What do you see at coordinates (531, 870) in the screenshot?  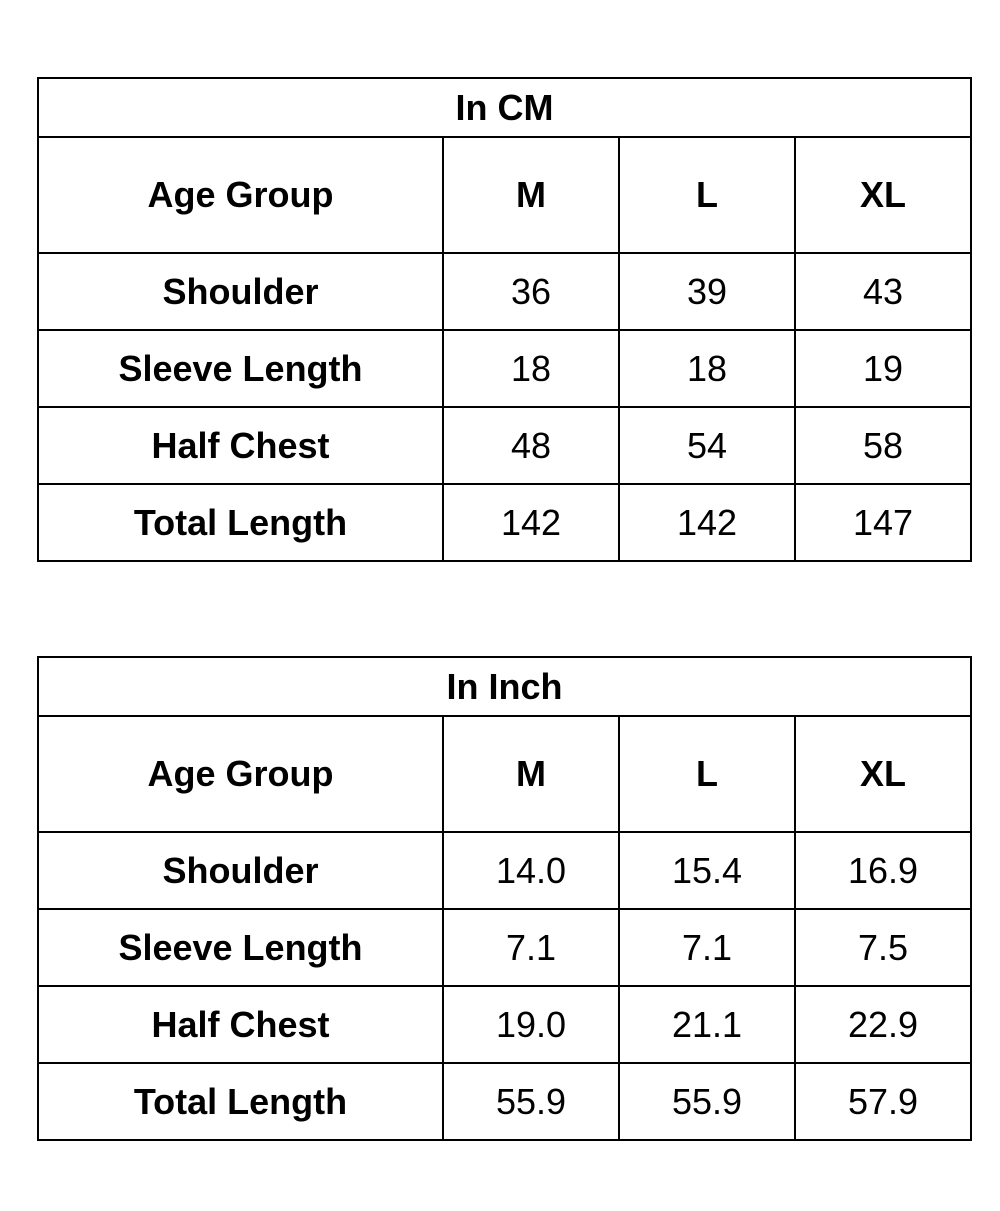 I see `cell-value: 14.0` at bounding box center [531, 870].